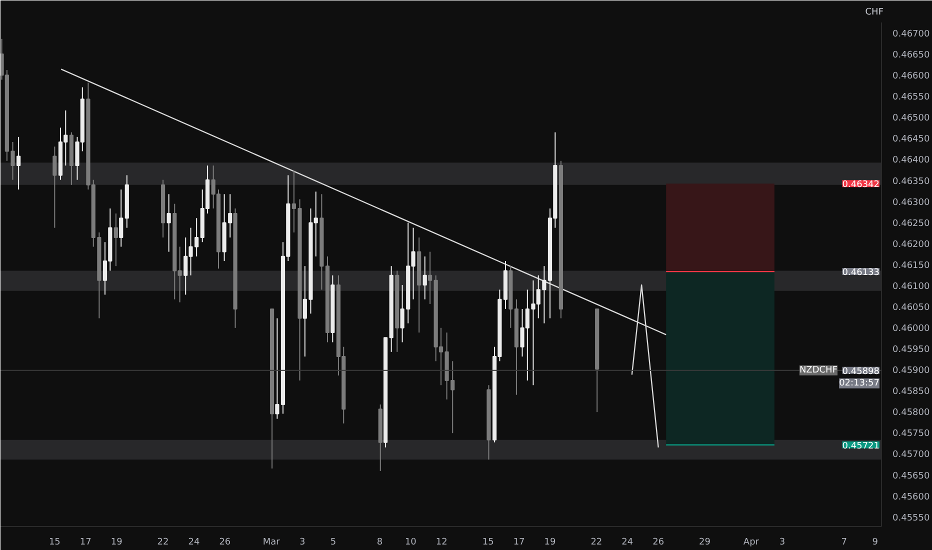  Describe the element at coordinates (911, 139) in the screenshot. I see `y-tick-label: 0.46450` at that location.